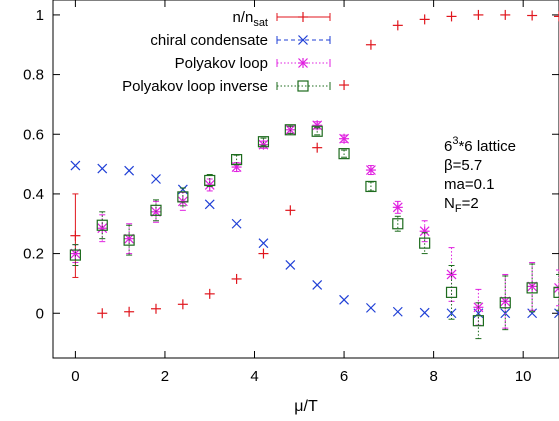  I want to click on legend-label-polyinv: Polyakov loop inverse, so click(195, 86).